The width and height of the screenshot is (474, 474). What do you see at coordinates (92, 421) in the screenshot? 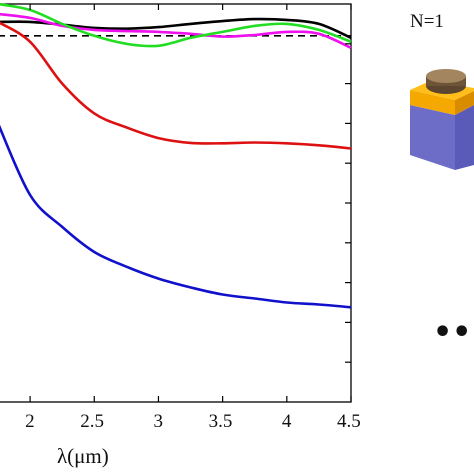
I see `x-tick-label: 2.5` at bounding box center [92, 421].